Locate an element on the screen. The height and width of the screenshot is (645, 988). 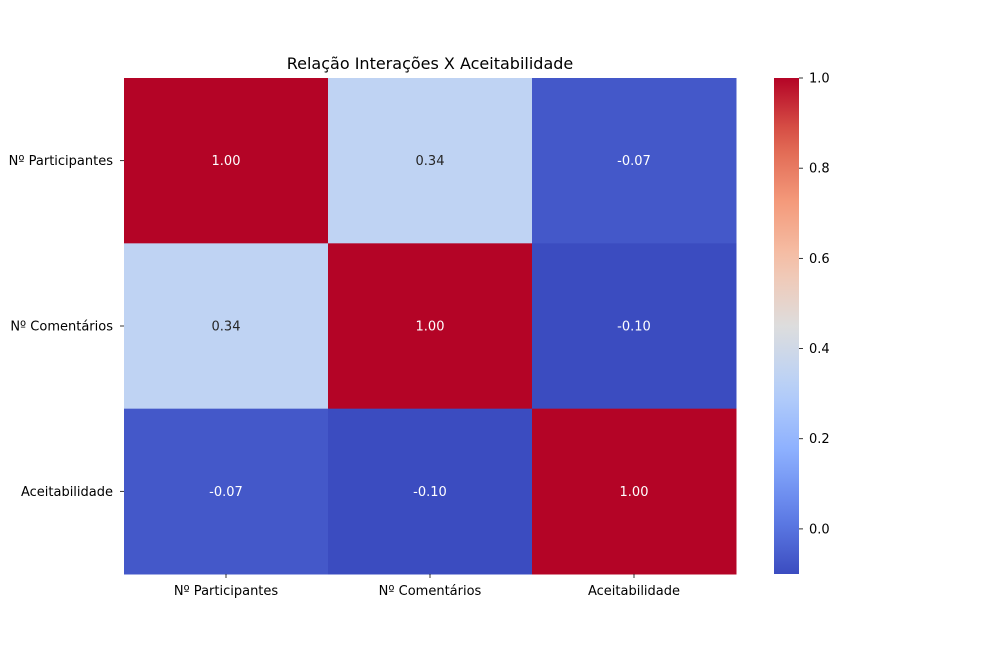
y-tick-label: Nº Participantes is located at coordinates (61, 161).